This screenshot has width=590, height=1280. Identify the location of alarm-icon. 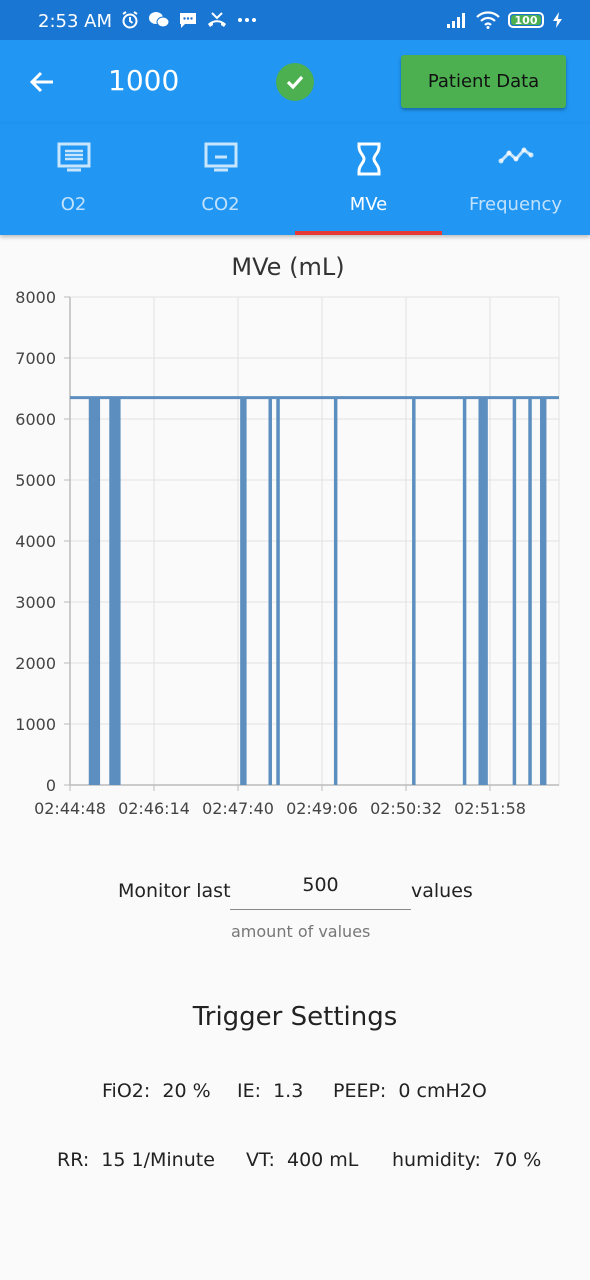
(130, 20).